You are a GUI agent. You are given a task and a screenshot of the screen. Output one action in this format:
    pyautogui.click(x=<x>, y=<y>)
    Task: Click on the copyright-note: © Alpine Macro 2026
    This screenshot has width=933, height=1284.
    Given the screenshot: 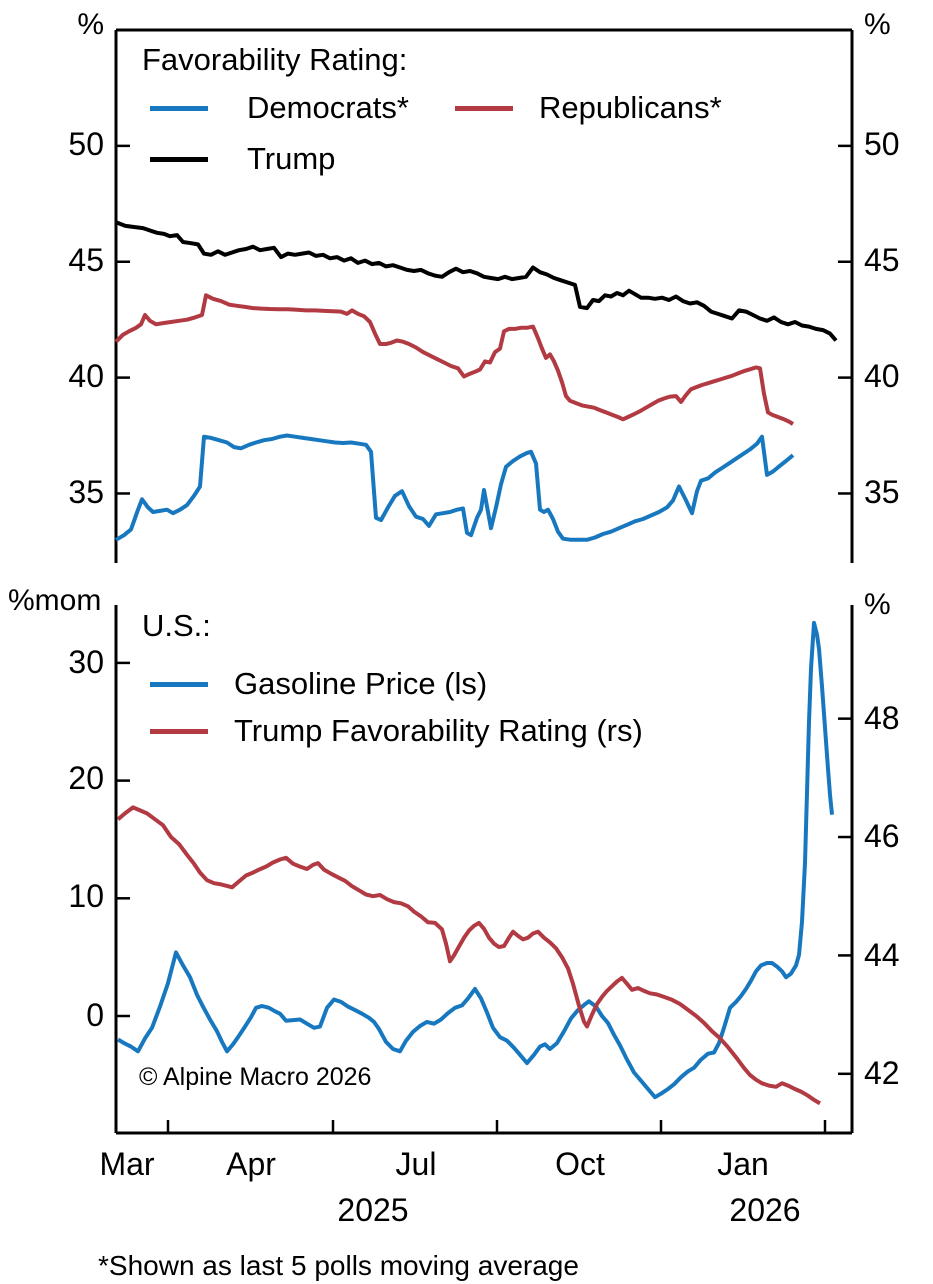 What is the action you would take?
    pyautogui.click(x=255, y=1077)
    